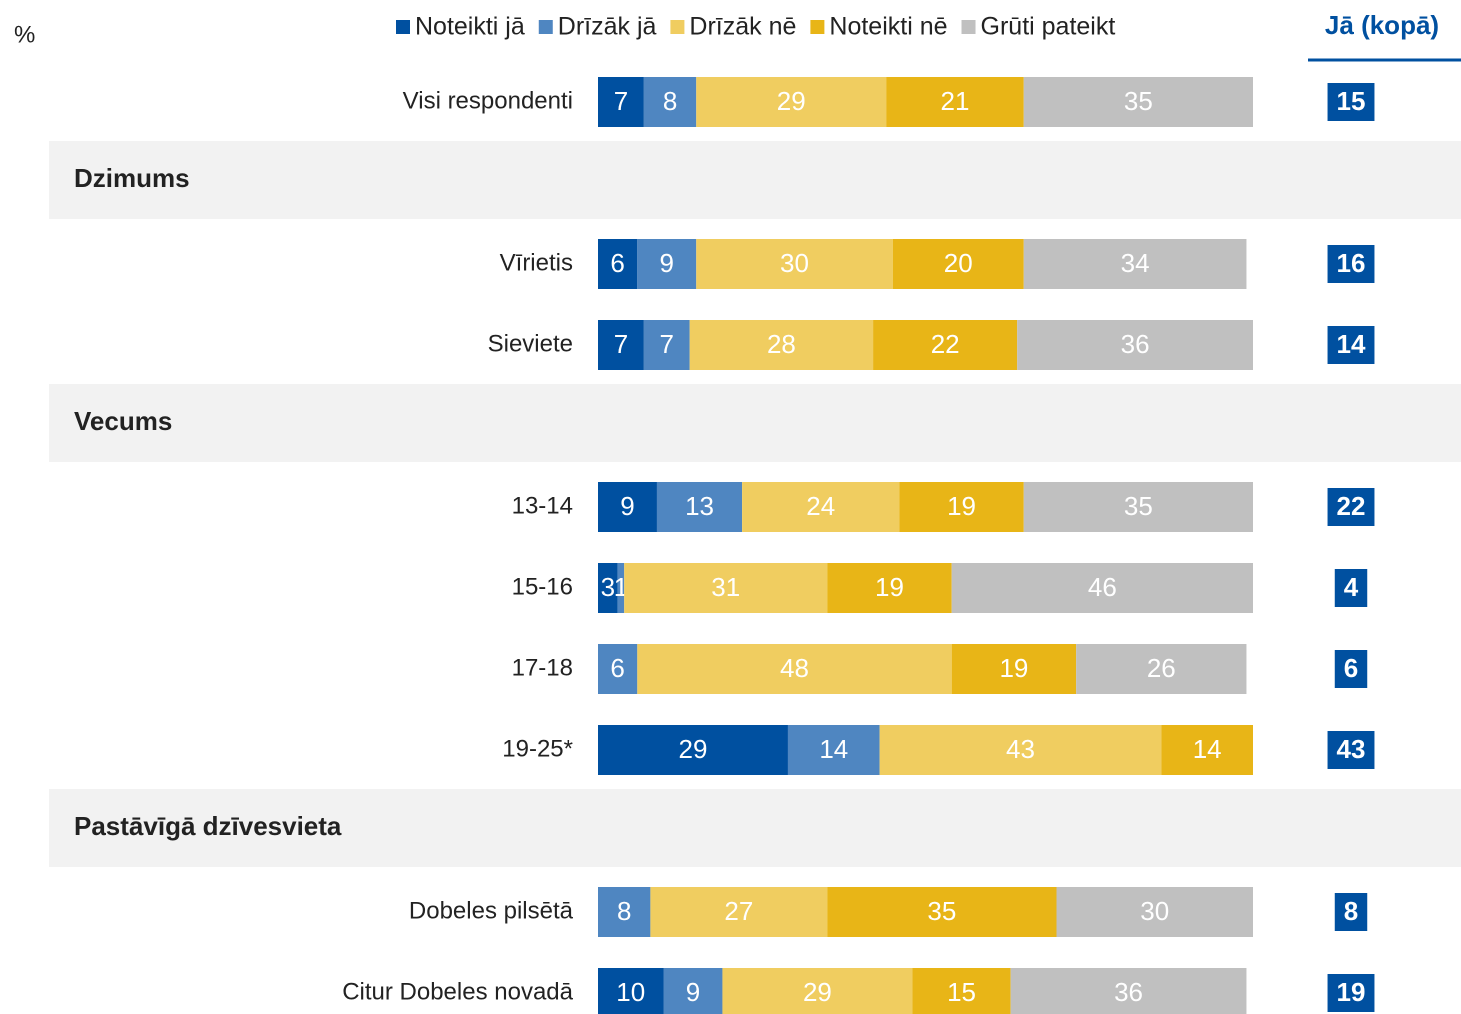 The width and height of the screenshot is (1461, 1014). Describe the element at coordinates (742, 27) in the screenshot. I see `legend-label: Drīzāk nē` at that location.